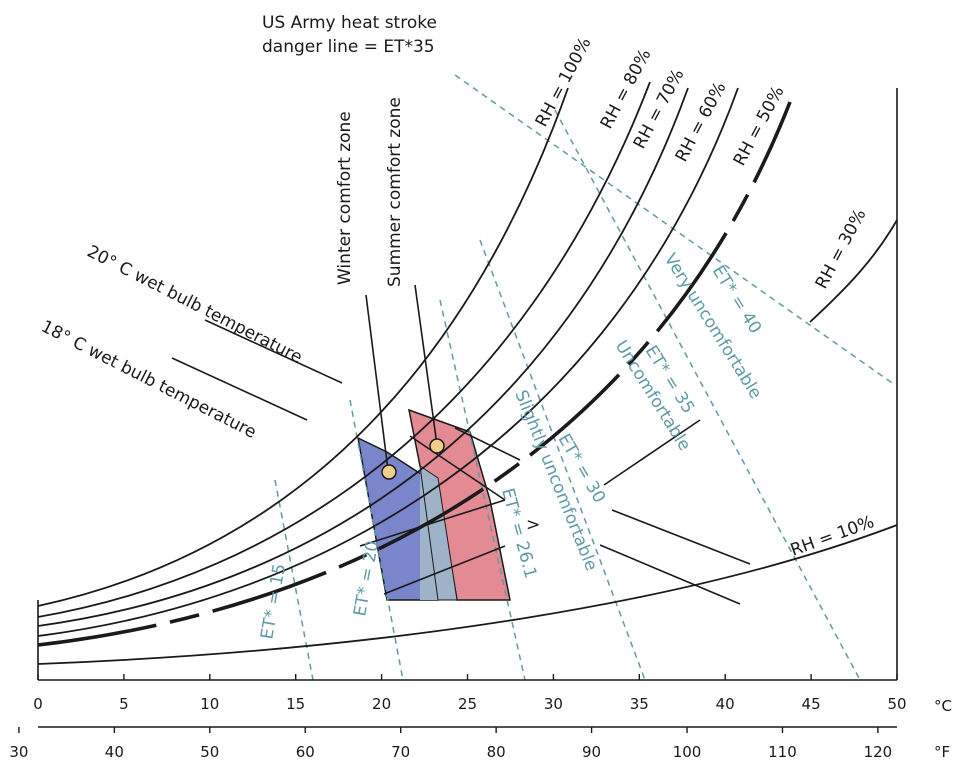 Image resolution: width=969 pixels, height=769 pixels. I want to click on fahrenheit-unit: °F, so click(942, 752).